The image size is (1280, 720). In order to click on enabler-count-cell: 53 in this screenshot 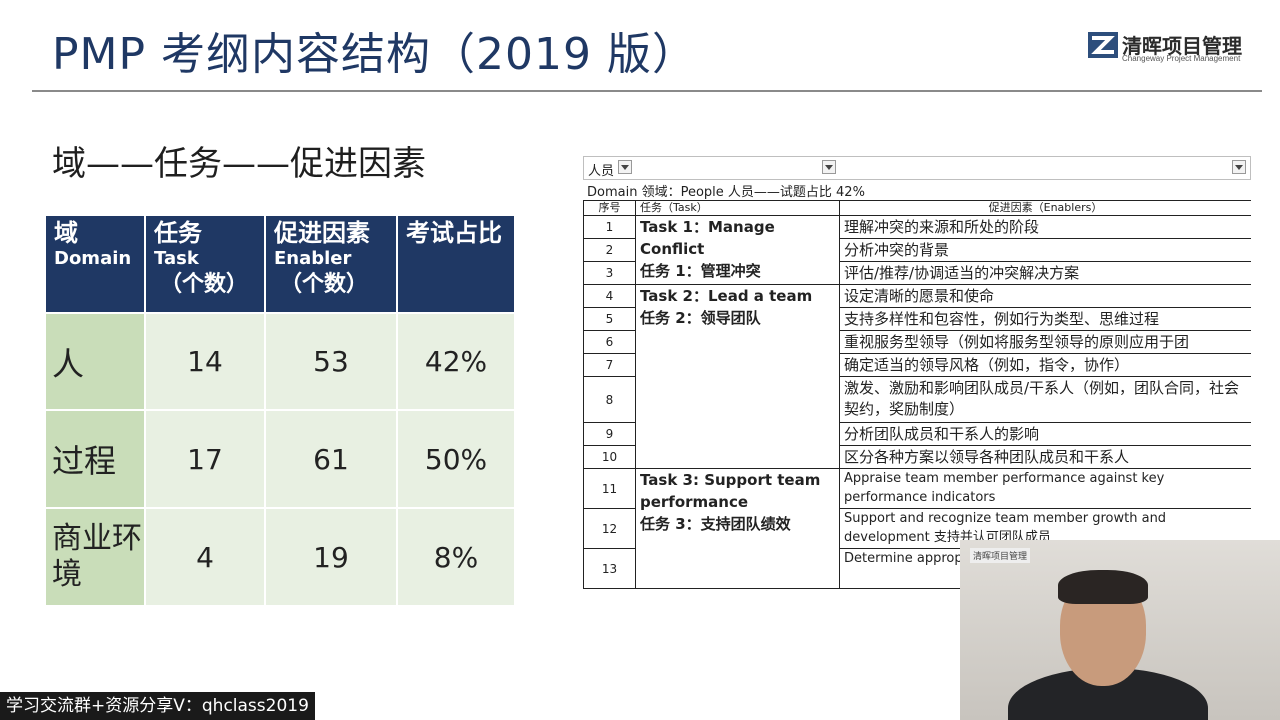, I will do `click(331, 361)`.